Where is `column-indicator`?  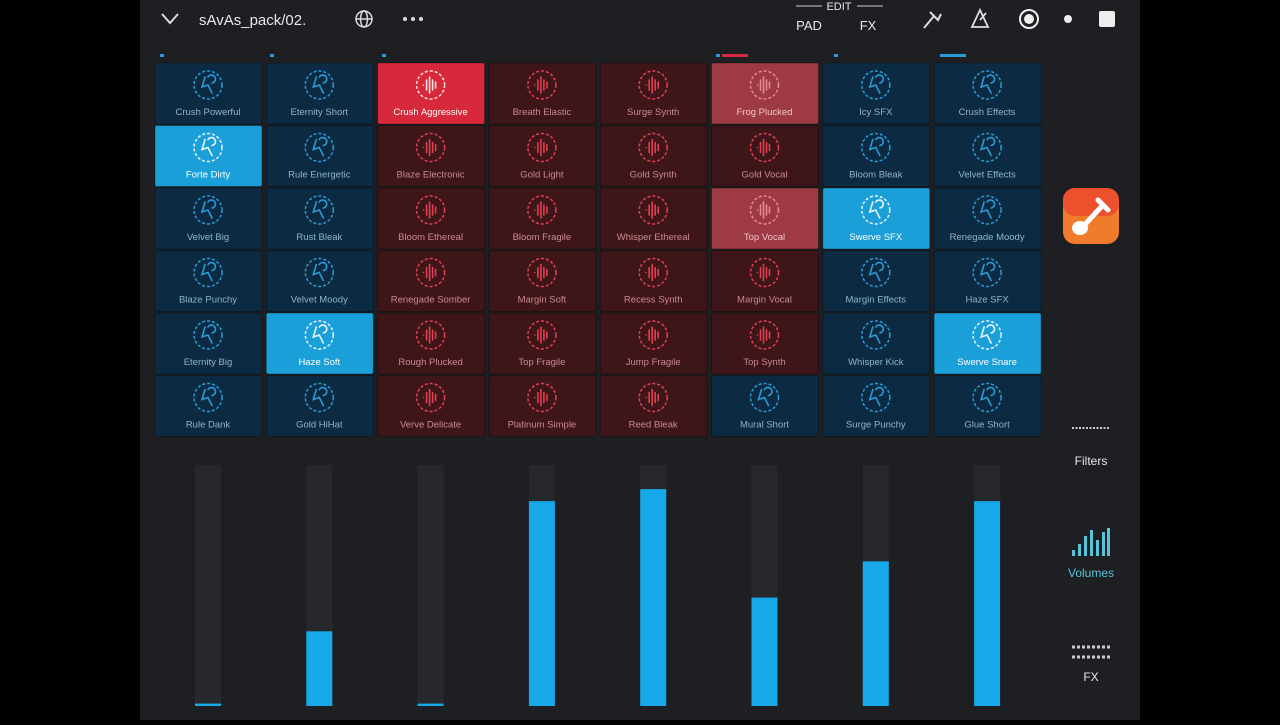 column-indicator is located at coordinates (272, 55).